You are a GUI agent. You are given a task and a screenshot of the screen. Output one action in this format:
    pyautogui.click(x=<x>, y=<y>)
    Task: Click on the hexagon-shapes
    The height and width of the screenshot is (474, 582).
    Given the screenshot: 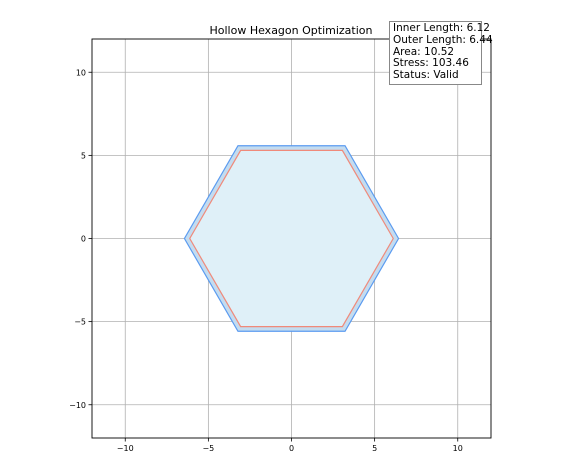 What is the action you would take?
    pyautogui.click(x=291, y=238)
    